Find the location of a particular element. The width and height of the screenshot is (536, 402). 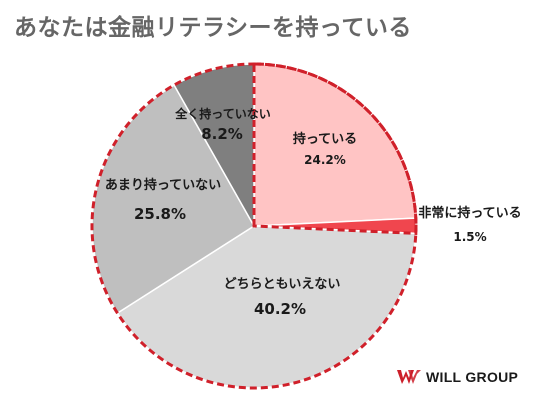

chart-title: あなたは金融リテラシーを持っている is located at coordinates (213, 28).